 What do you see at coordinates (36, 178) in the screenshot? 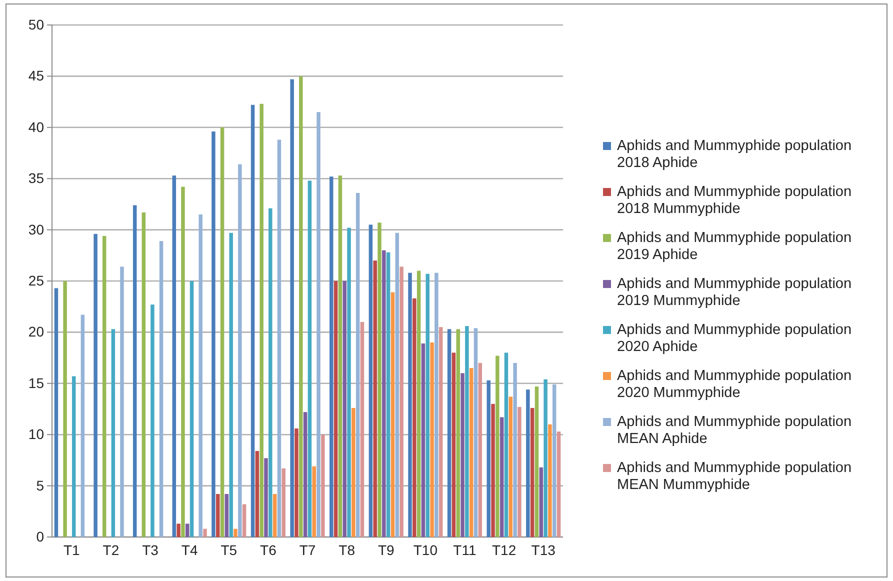
I see `y-tick-label: 35` at bounding box center [36, 178].